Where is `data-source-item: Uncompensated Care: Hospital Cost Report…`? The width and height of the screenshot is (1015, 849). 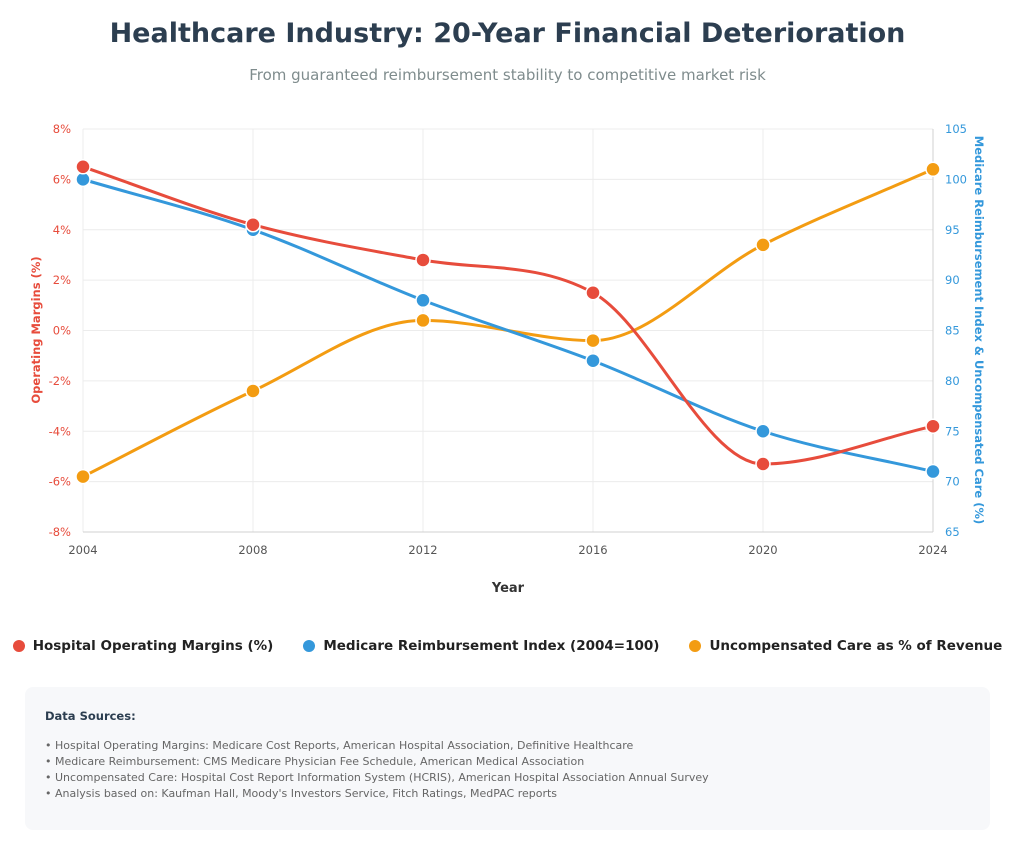
data-source-item: Uncompensated Care: Hospital Cost Report… is located at coordinates (507, 778).